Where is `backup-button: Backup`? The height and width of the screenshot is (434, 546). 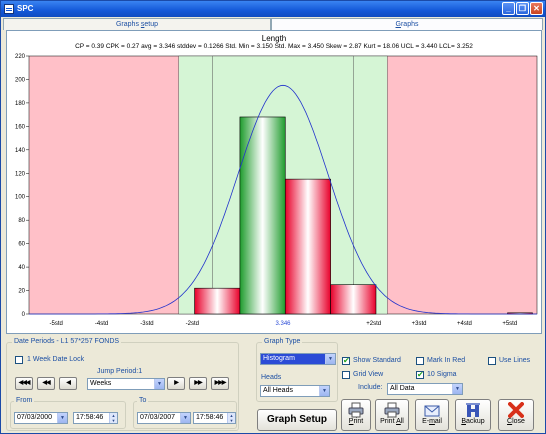 backup-button: Backup is located at coordinates (473, 415).